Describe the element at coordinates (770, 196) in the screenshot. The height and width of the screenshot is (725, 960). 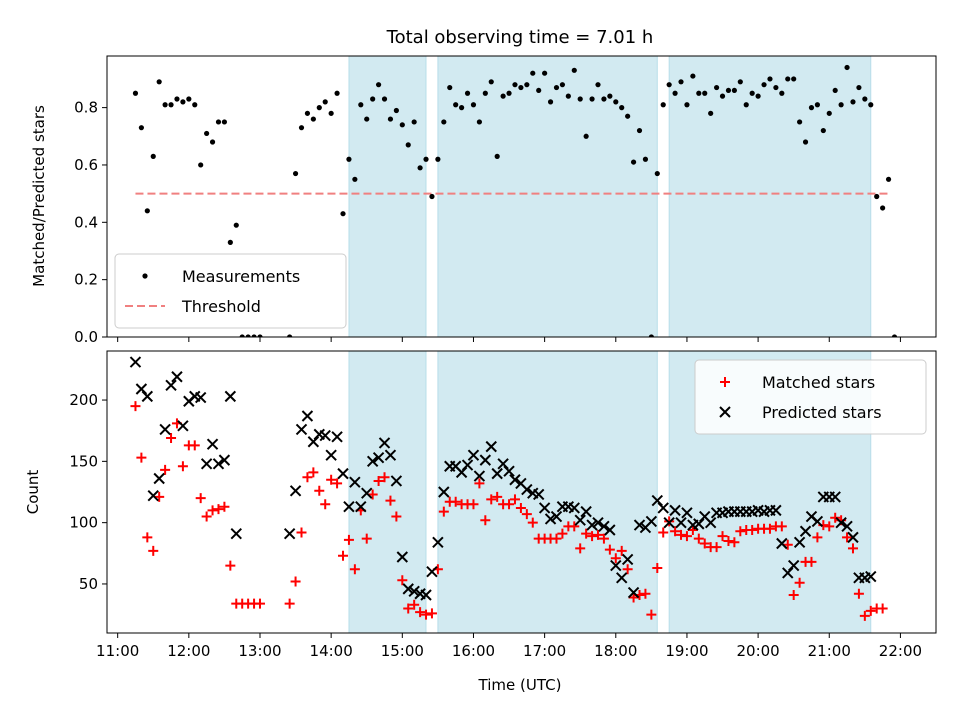
I see `observing-interval-band` at that location.